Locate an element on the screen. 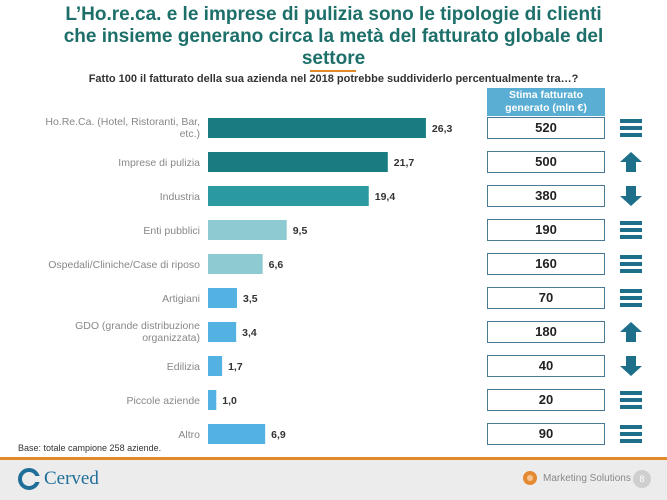  estimate-column-header: Stima fatturato generato (mln €) is located at coordinates (546, 102).